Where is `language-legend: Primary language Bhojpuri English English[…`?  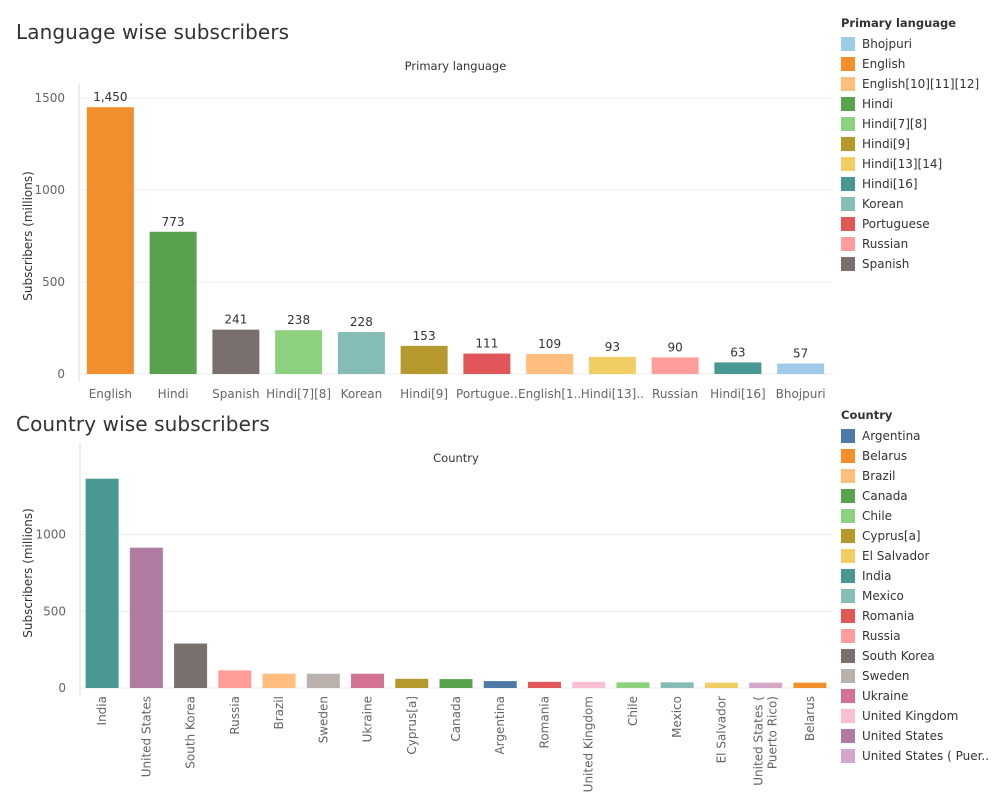
language-legend: Primary language Bhojpuri English English[… is located at coordinates (910, 145).